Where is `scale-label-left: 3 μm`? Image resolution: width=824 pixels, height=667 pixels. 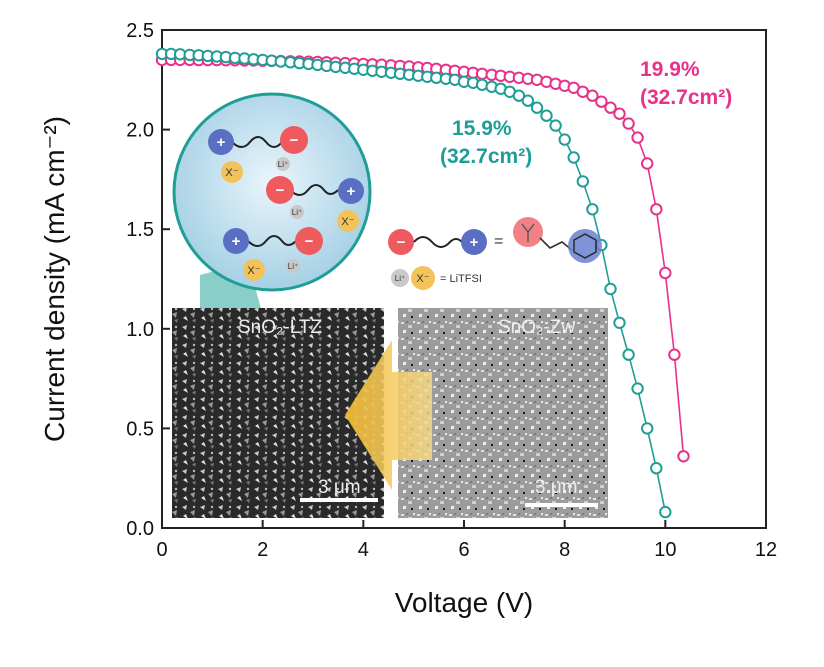
scale-label-left: 3 μm is located at coordinates (339, 487).